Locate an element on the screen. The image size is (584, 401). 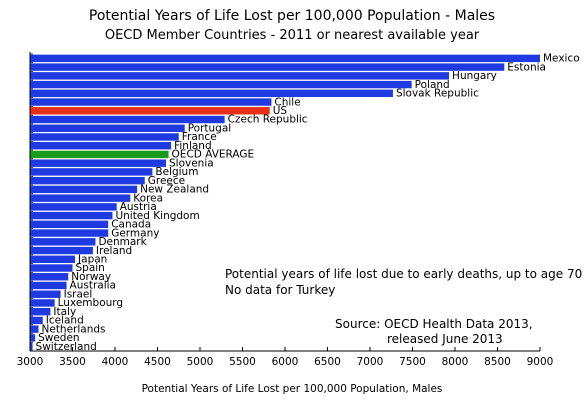
bar-label-czech-republic: Czech Republic is located at coordinates (268, 120).